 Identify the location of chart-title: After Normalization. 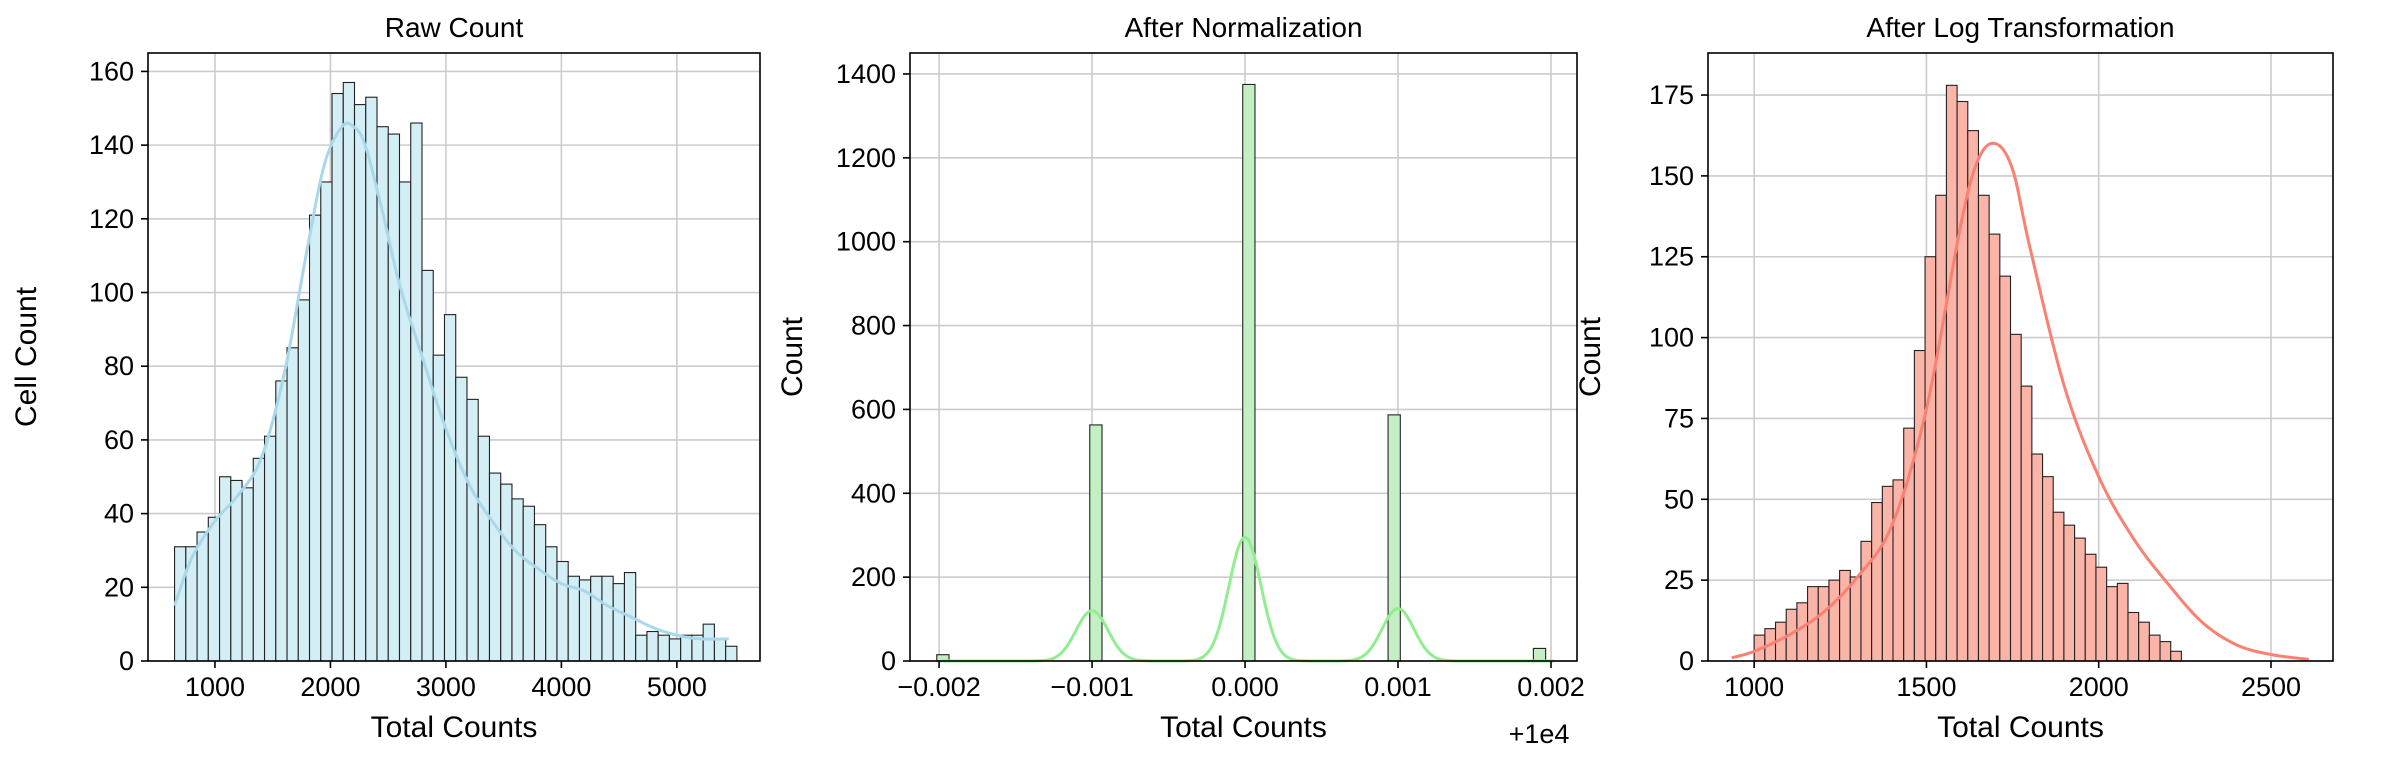
(1243, 27).